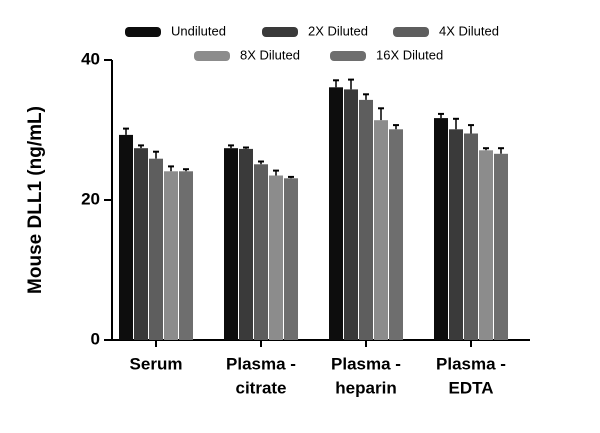  What do you see at coordinates (260, 387) in the screenshot?
I see `x-tick-label: citrate` at bounding box center [260, 387].